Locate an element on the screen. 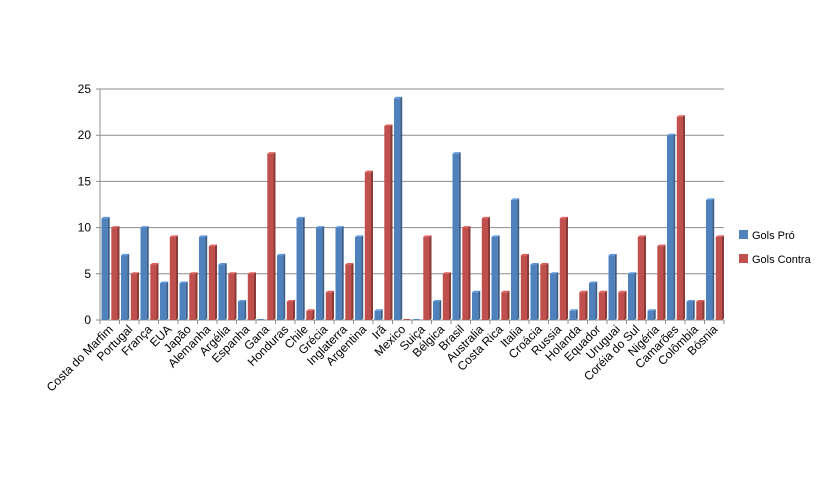 This screenshot has height=491, width=821. y-tick-labels: 0 5 10 15 20 25 is located at coordinates (85, 204).